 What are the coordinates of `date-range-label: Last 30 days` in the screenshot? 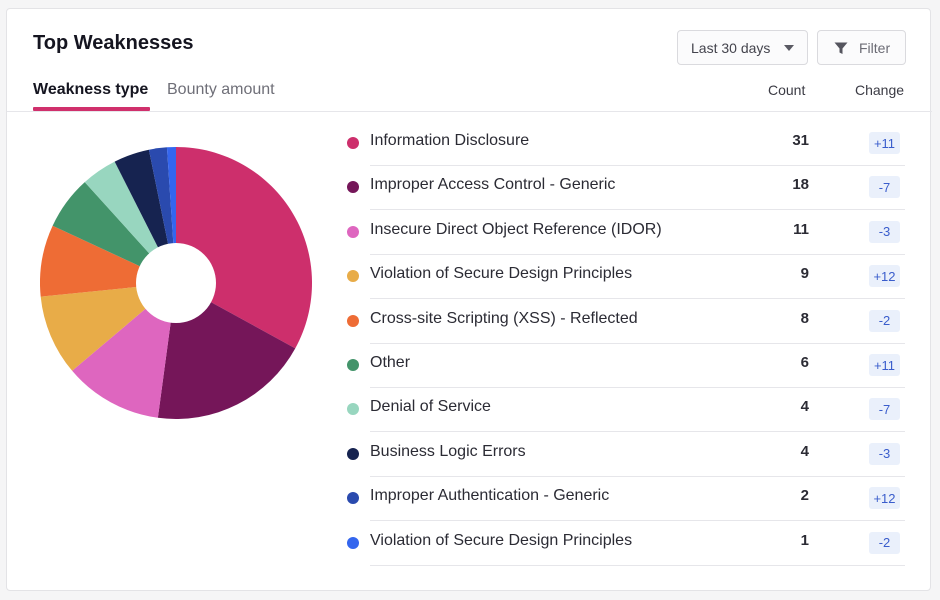 It's located at (731, 47).